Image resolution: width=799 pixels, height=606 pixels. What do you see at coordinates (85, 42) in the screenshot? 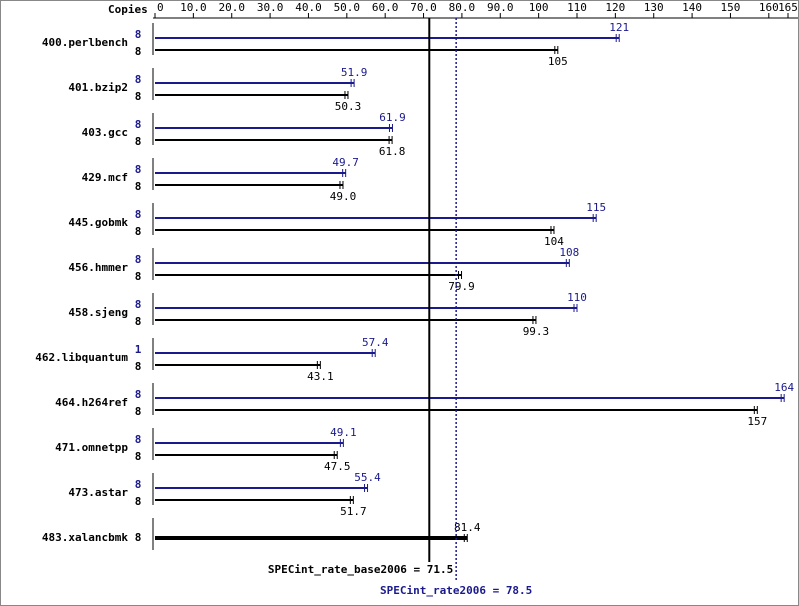
I see `benchmark-label: 400.perlbench` at bounding box center [85, 42].